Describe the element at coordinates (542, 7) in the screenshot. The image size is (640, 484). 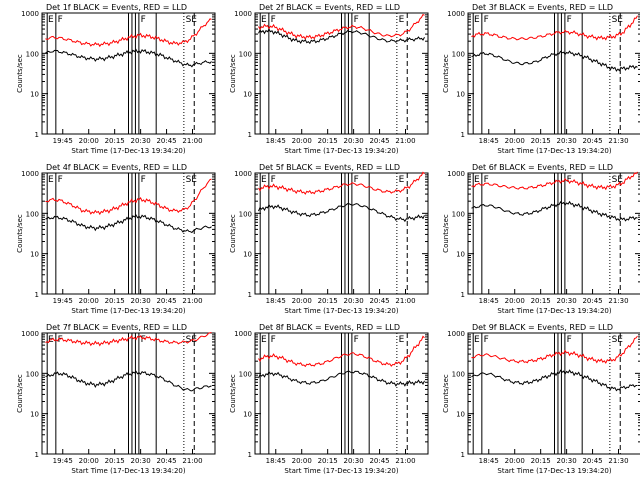
I see `panel-title: Det 3f BLACK = Events, RED = LLD` at that location.